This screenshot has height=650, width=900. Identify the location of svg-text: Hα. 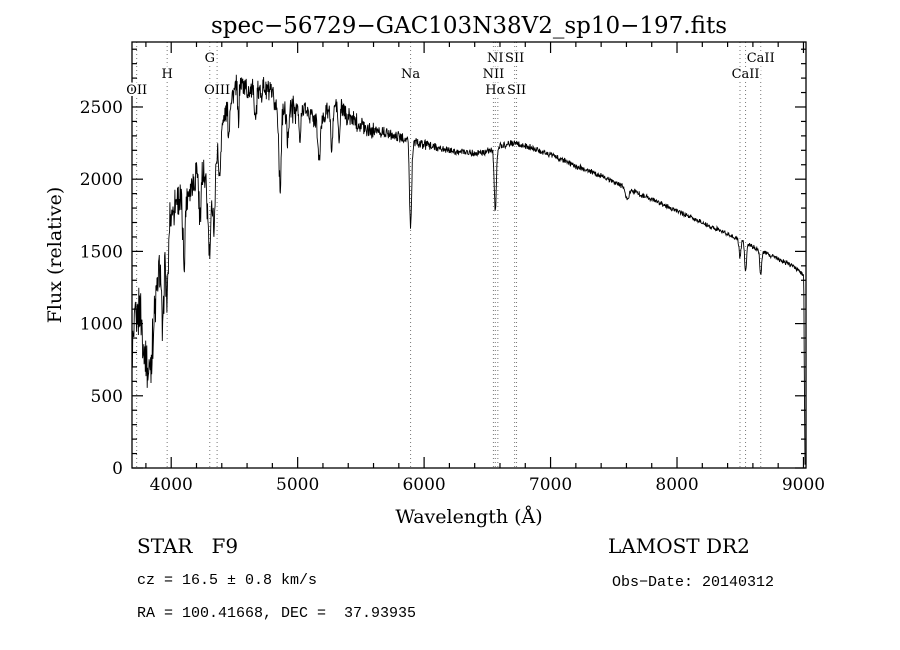
(495, 90).